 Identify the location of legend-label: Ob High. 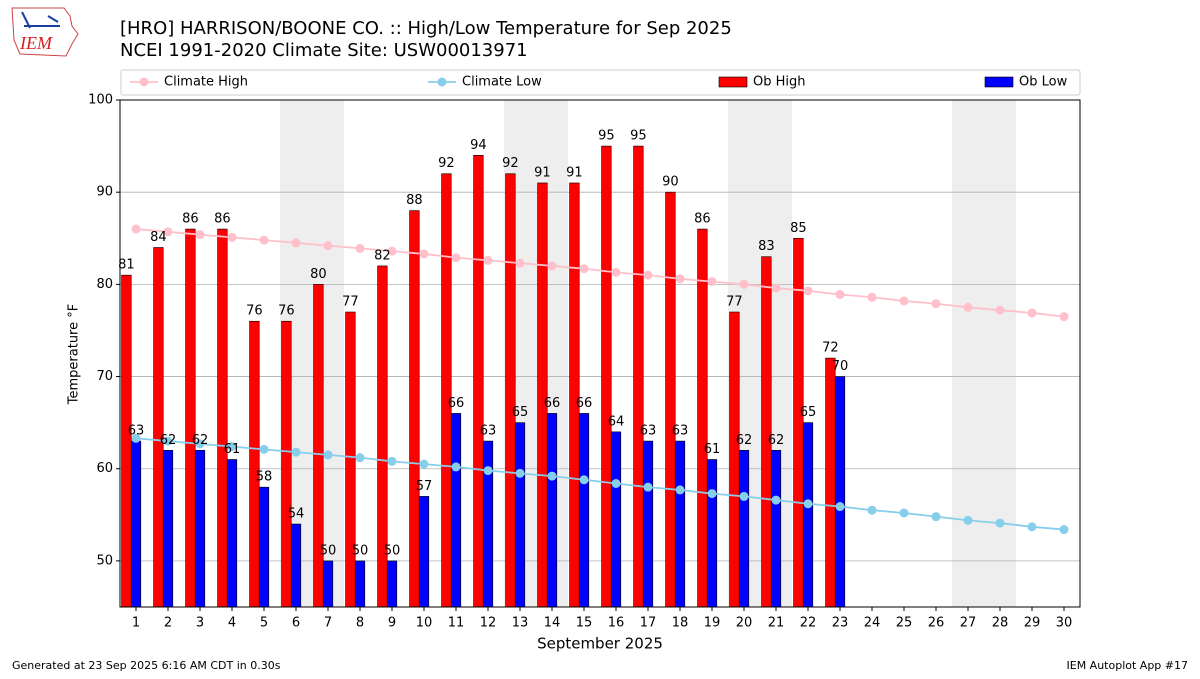
(779, 82).